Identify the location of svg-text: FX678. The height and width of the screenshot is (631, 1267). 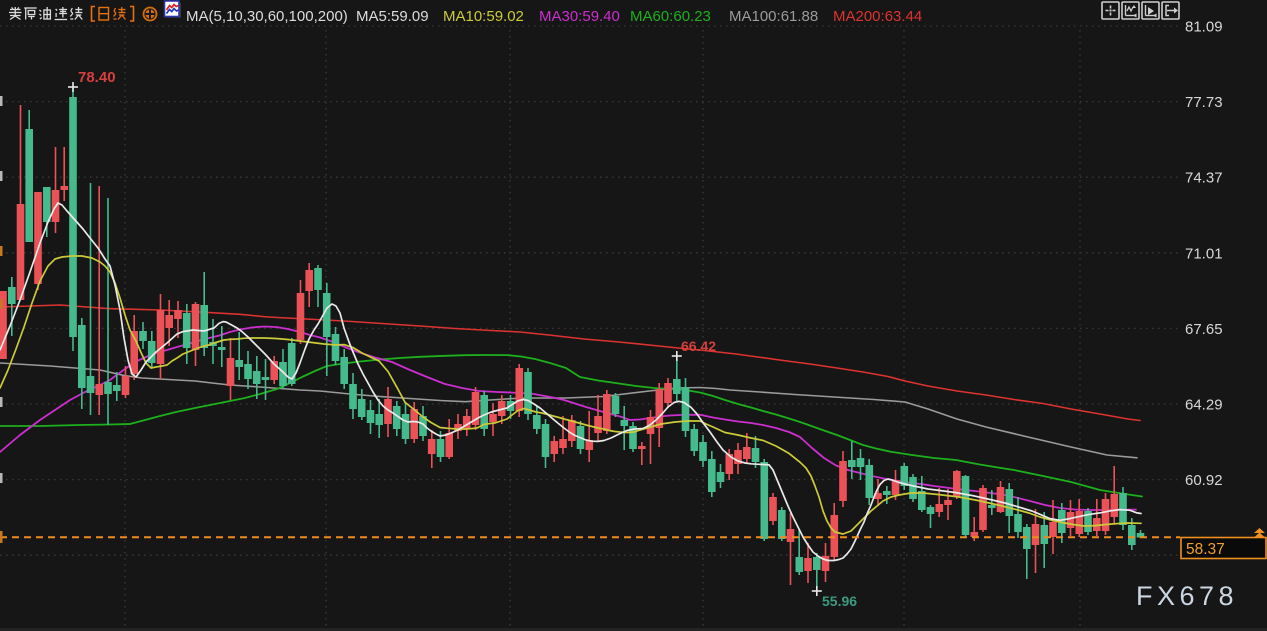
(1187, 596).